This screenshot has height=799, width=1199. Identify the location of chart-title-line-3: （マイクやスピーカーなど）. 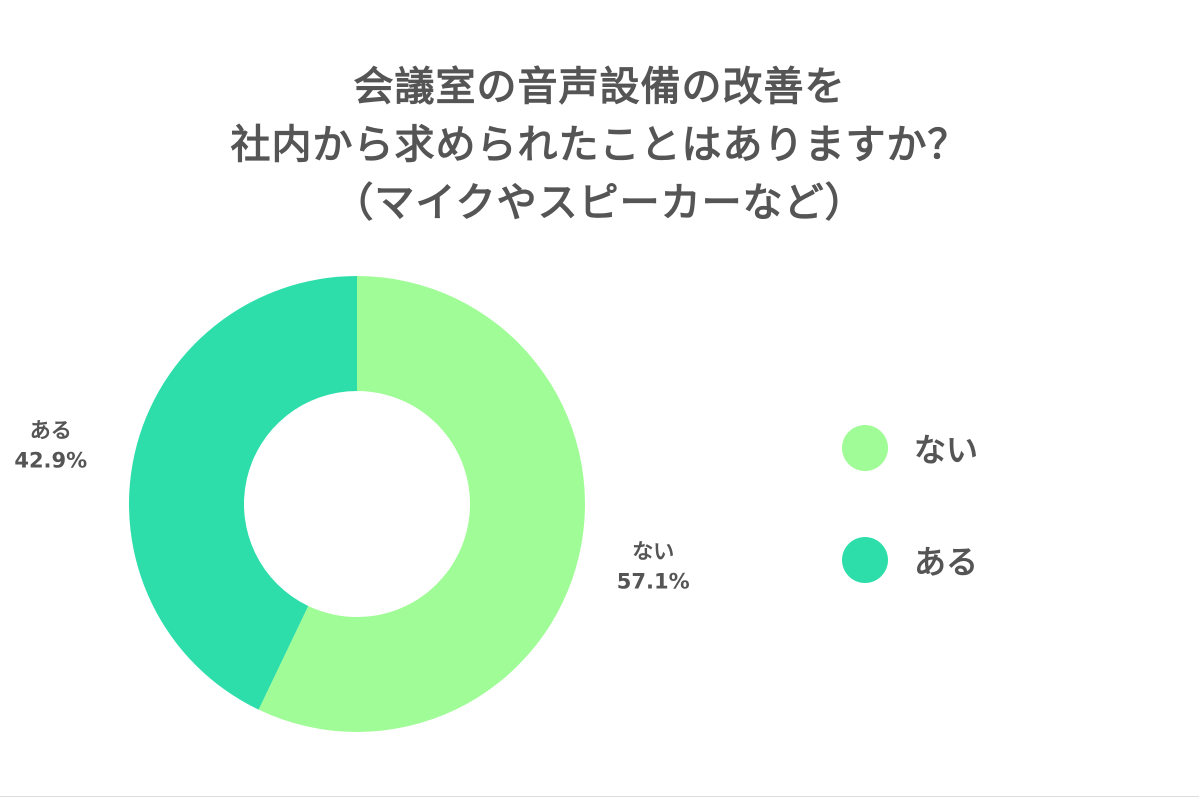
(599, 203).